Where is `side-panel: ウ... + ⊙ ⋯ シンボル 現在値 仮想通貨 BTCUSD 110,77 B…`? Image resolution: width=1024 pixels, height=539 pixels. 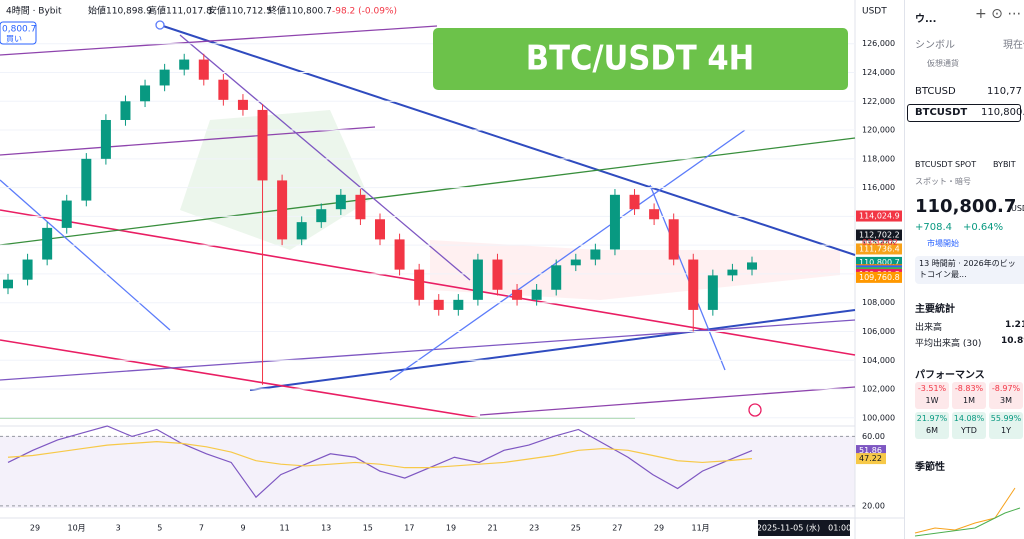 side-panel: ウ... + ⊙ ⋯ シンボル 現在値 仮想通貨 BTCUSD 110,77 B… is located at coordinates (964, 269).